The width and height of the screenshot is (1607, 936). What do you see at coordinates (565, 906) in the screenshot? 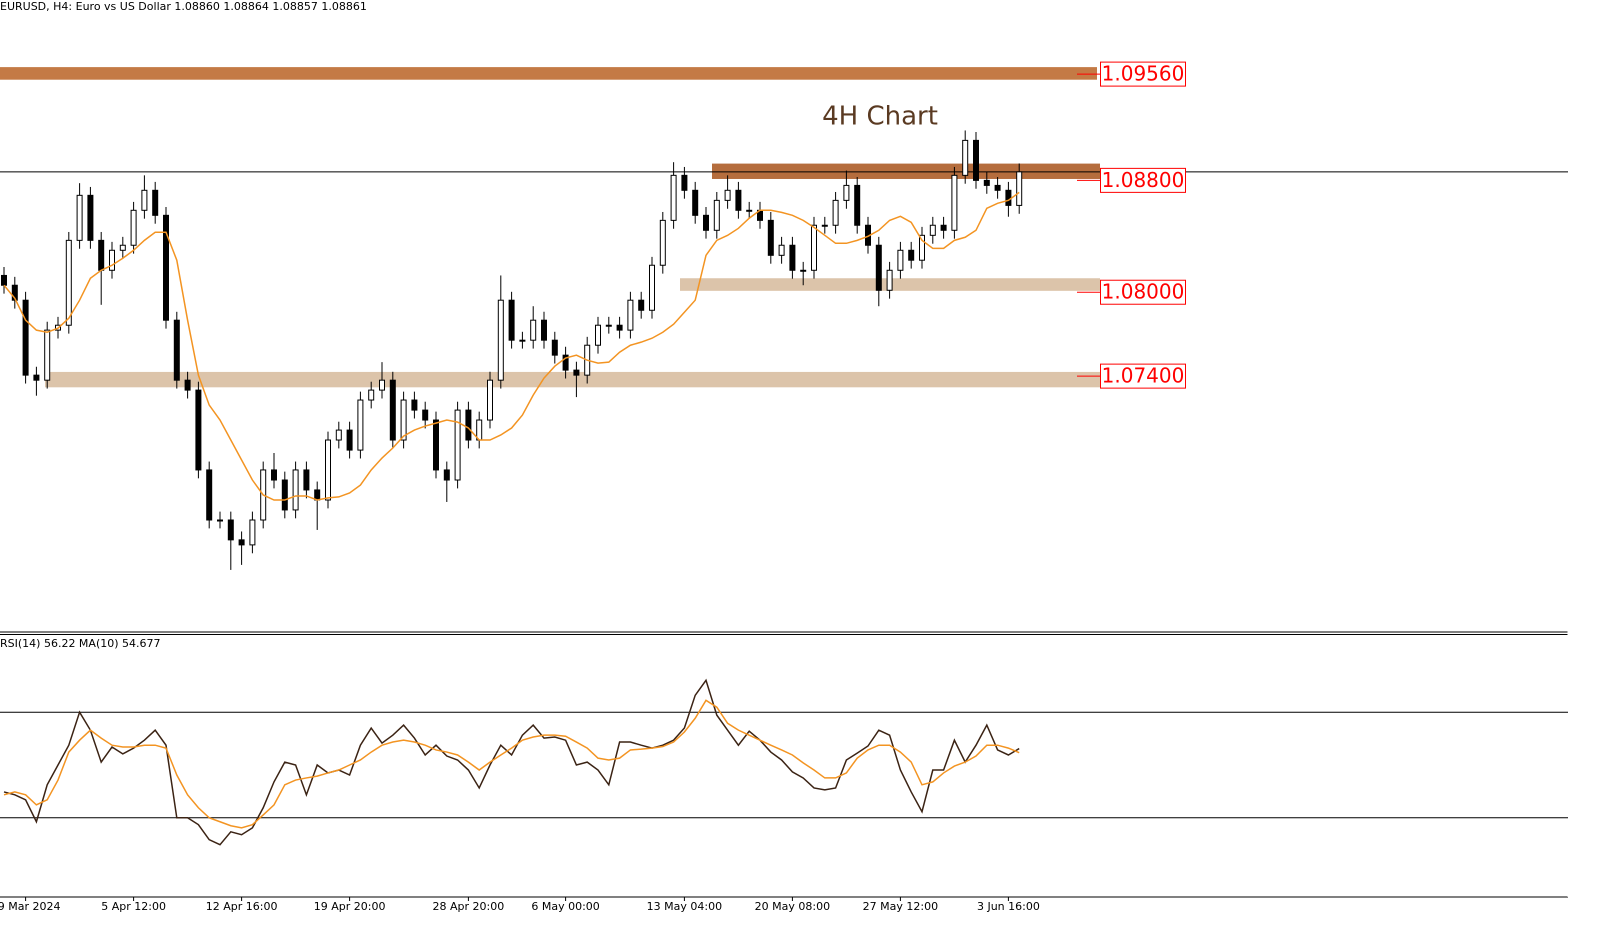
I see `x-tick-label: 6 May 00:00` at bounding box center [565, 906].